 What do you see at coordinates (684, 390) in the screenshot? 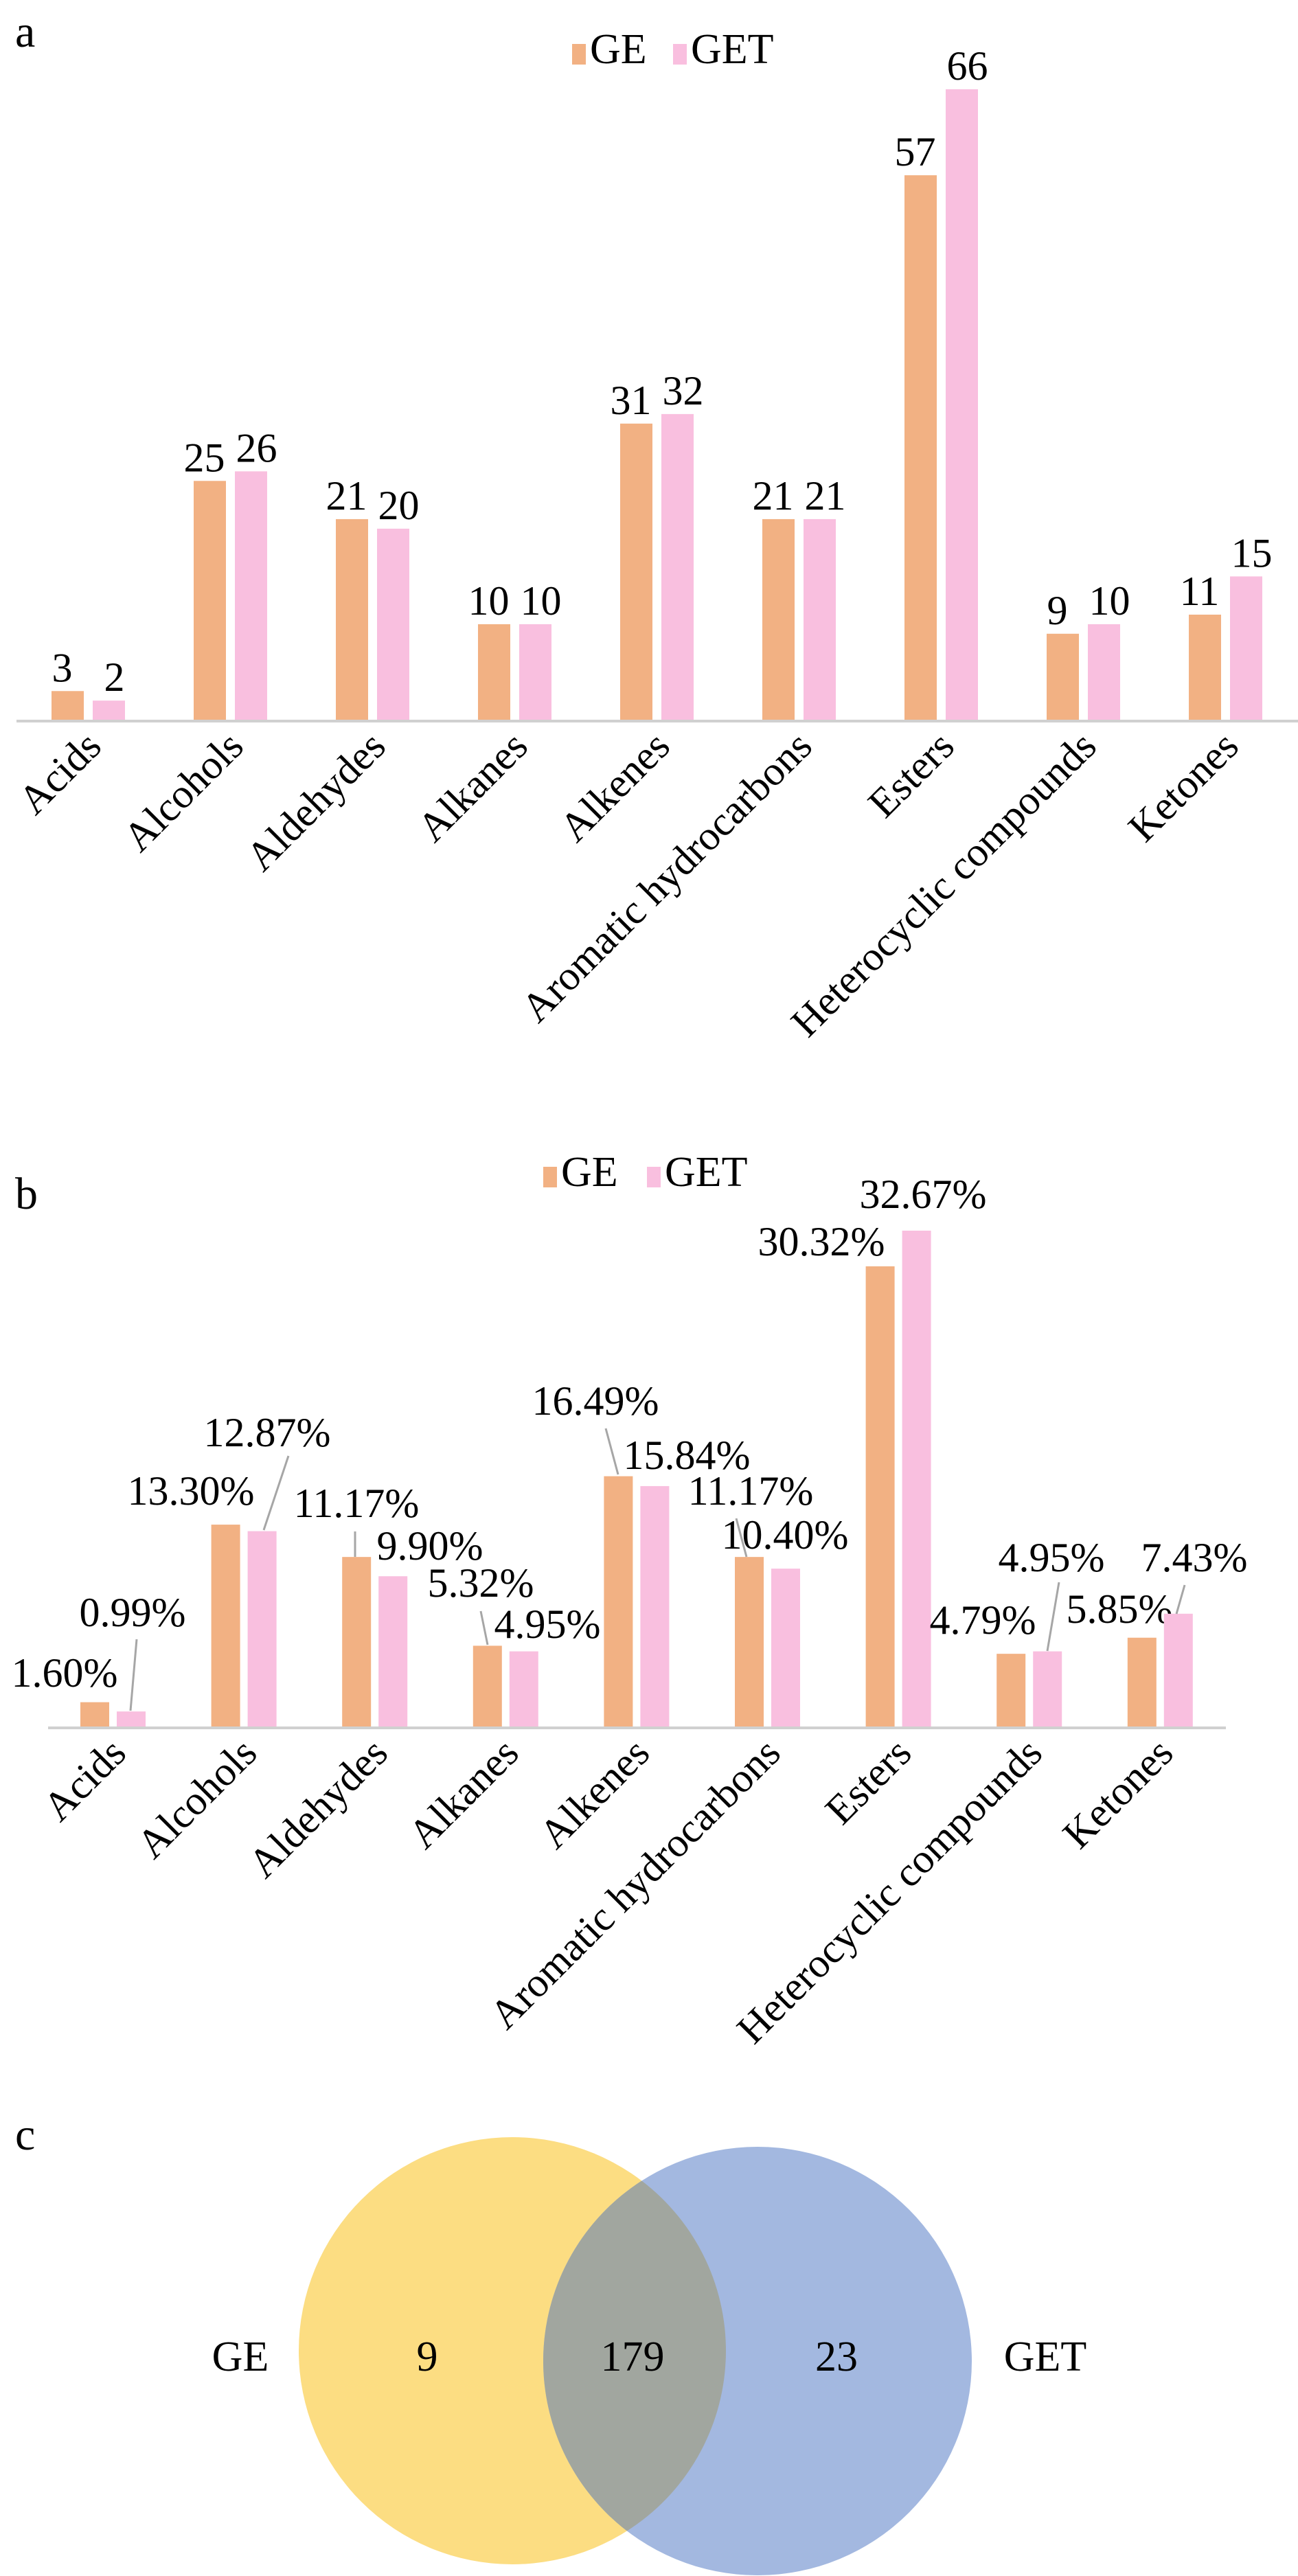
I see `data-label-GET: 32` at bounding box center [684, 390].